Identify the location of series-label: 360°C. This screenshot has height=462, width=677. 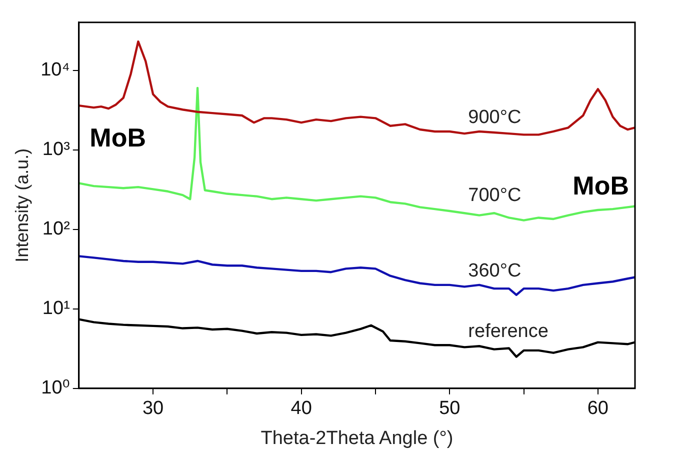
(495, 271).